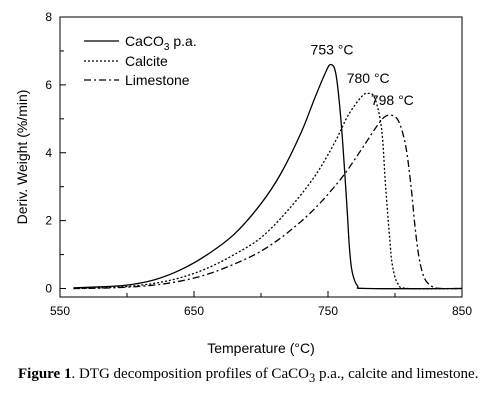  Describe the element at coordinates (194, 311) in the screenshot. I see `x-tick-label: 650` at that location.